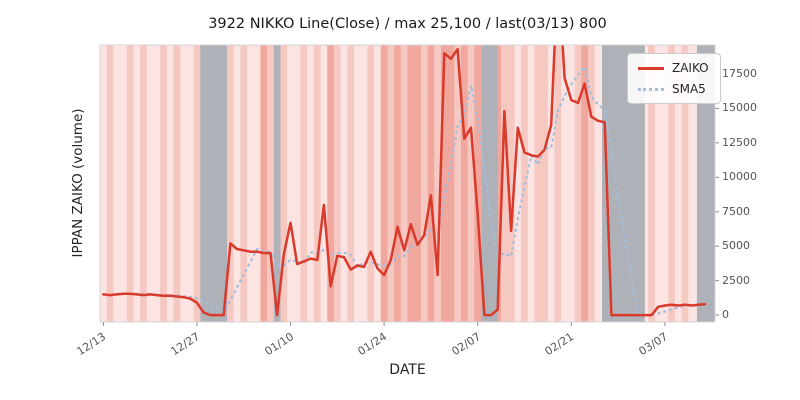 Image resolution: width=800 pixels, height=400 pixels. What do you see at coordinates (674, 78) in the screenshot?
I see `legend: ZAIKO SMA5` at bounding box center [674, 78].